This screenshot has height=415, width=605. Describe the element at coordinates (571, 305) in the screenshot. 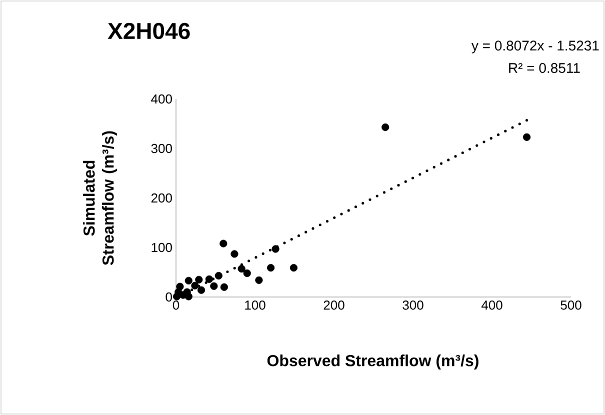

I see `x-tick-label: 500` at that location.